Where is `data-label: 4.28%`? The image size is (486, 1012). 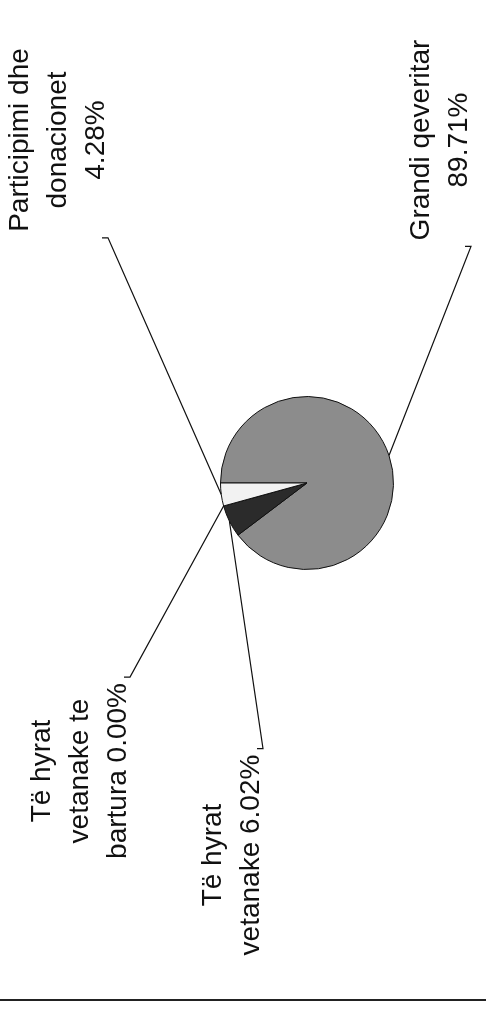
data-label: 4.28% is located at coordinates (94, 140).